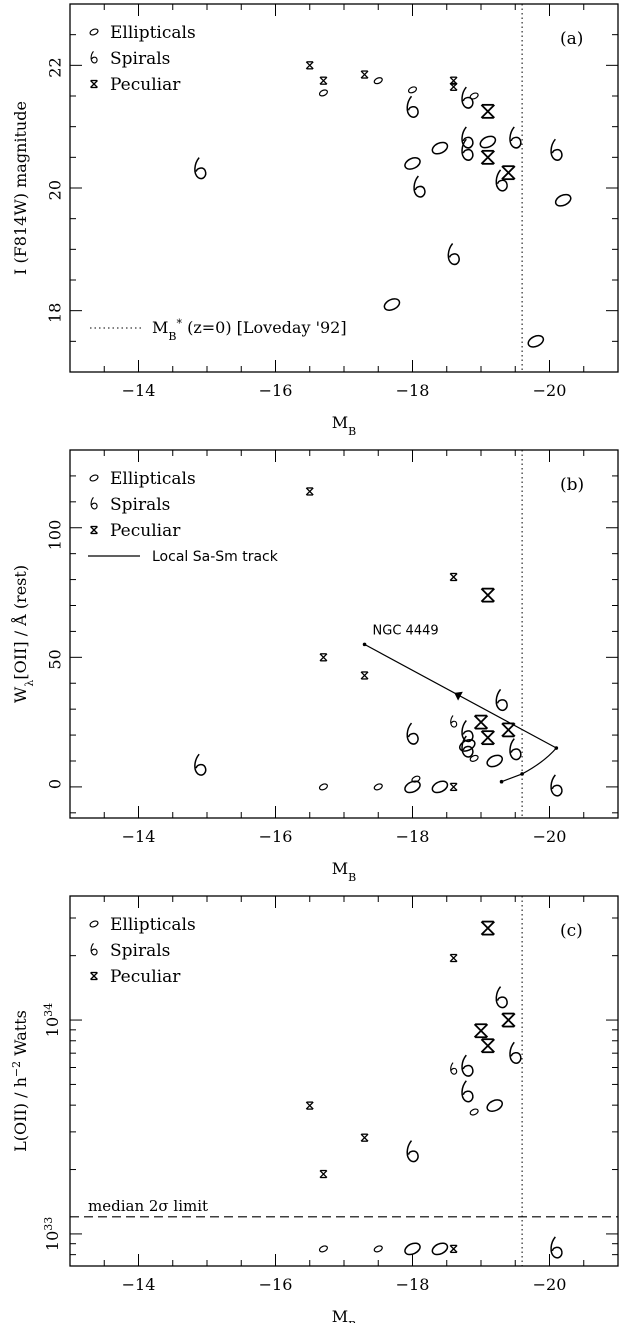 The width and height of the screenshot is (629, 1323). What do you see at coordinates (94, 57) in the screenshot?
I see `panel-a-legend-spiral-marker` at bounding box center [94, 57].